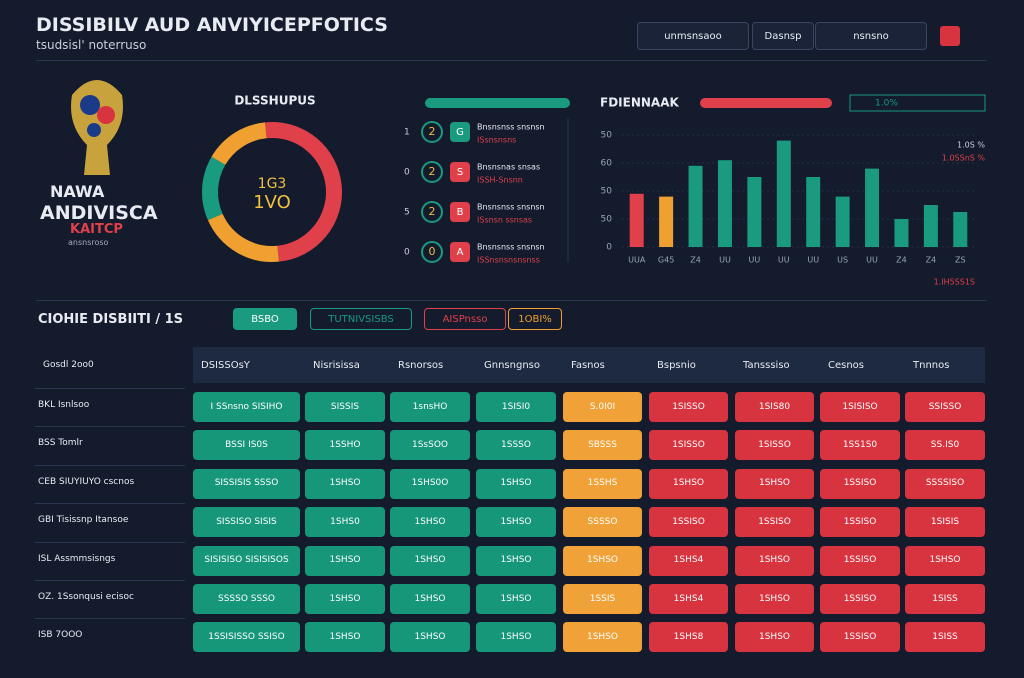 Image resolution: width=1024 pixels, height=678 pixels. Describe the element at coordinates (465, 319) in the screenshot. I see `tab: AISPnsso` at that location.